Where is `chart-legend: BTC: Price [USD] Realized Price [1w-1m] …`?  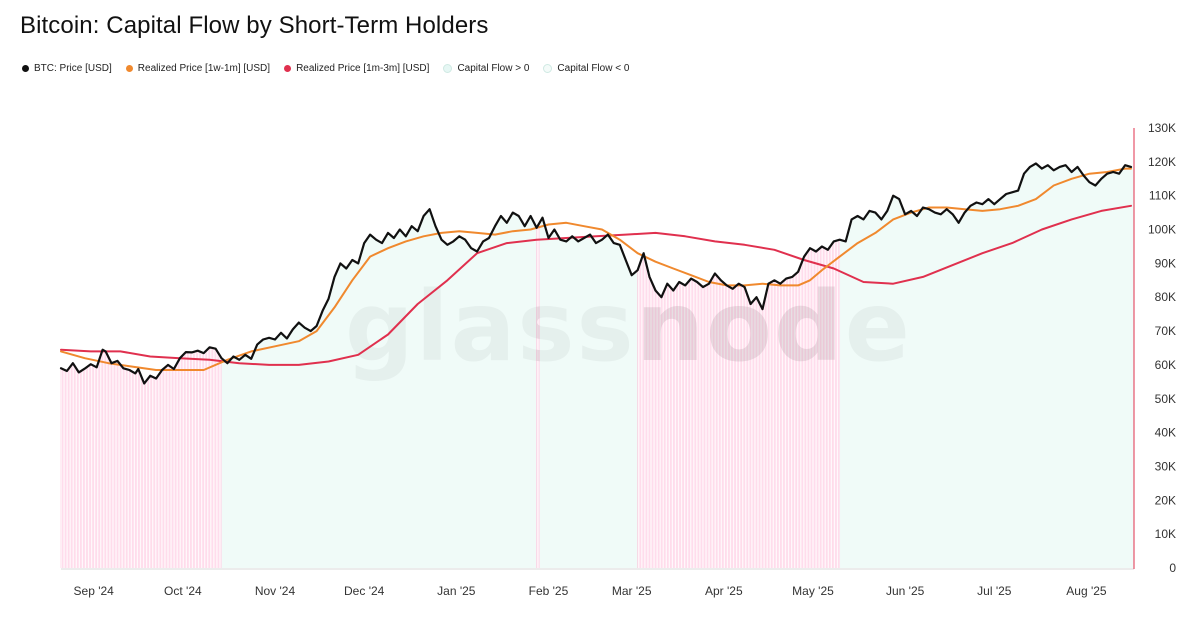
chart-legend: BTC: Price [USD] Realized Price [1w-1m] … is located at coordinates (325, 68).